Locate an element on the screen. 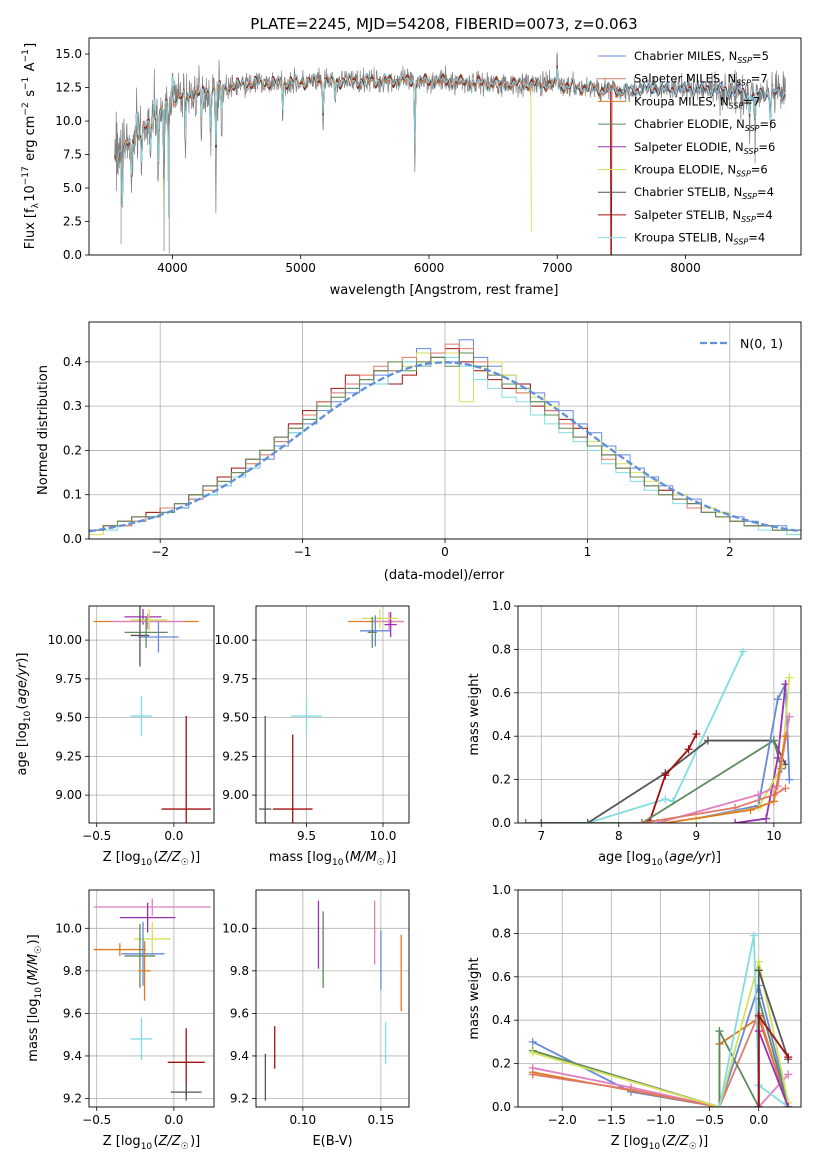 The image size is (819, 1170). x-tick-label: 0 is located at coordinates (445, 552).